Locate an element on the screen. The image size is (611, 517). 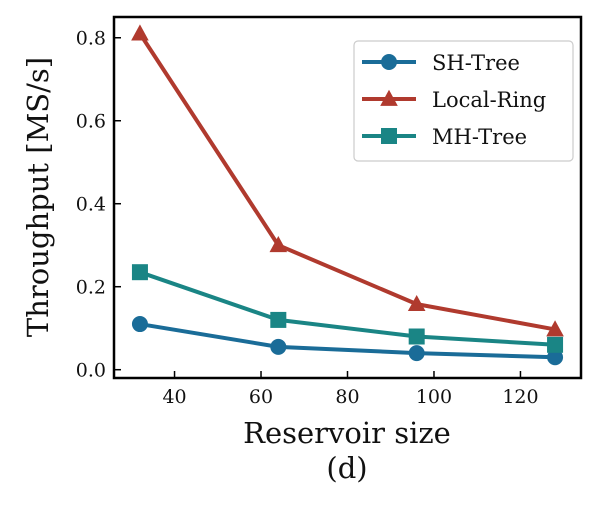
legend-marker-sh-tree is located at coordinates (389, 62).